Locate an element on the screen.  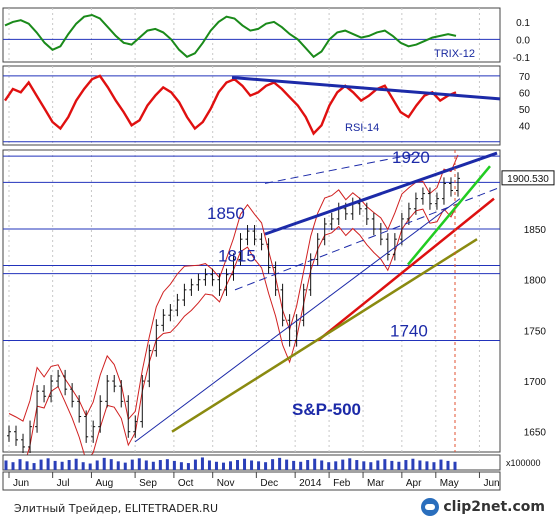
x-axis-frame is located at coordinates (251, 481).